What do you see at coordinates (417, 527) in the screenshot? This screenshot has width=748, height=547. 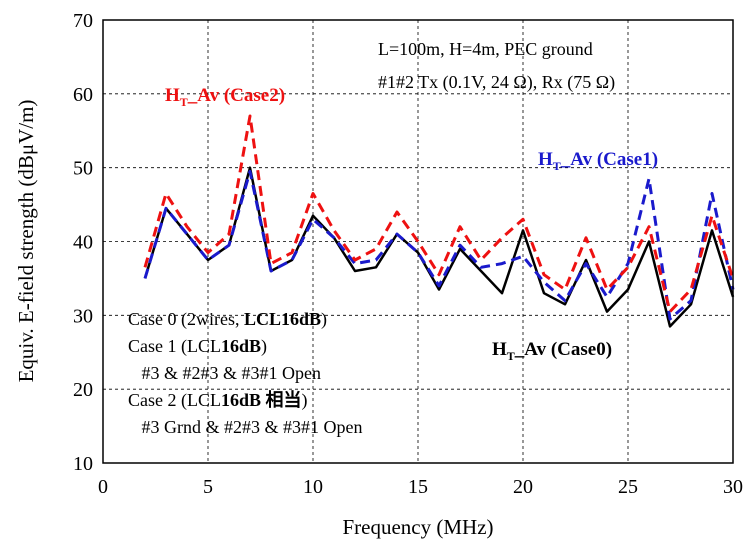 I see `x-axis-title: Frequency (MHz)` at bounding box center [417, 527].